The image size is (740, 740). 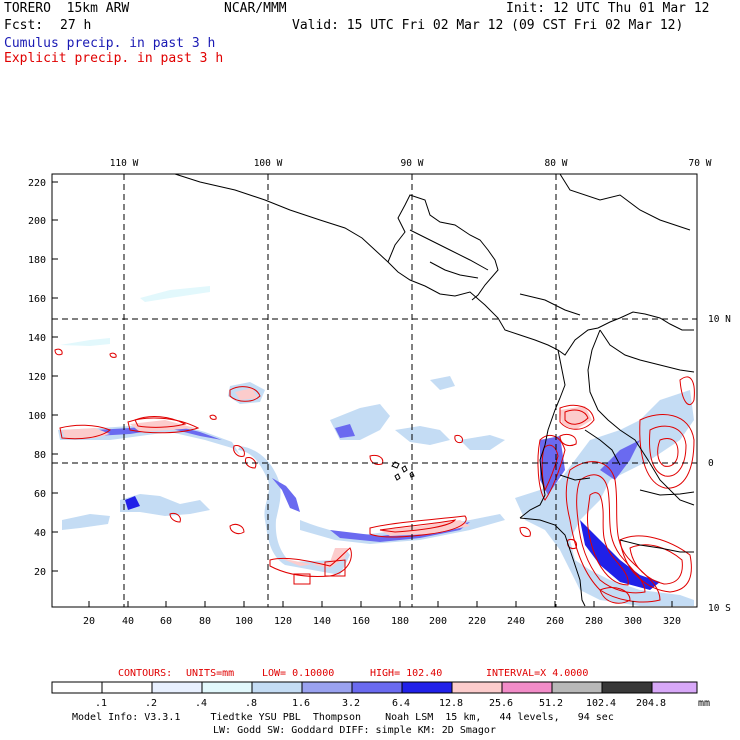 What do you see at coordinates (205, 621) in the screenshot?
I see `x-tick-label: 80` at bounding box center [205, 621].